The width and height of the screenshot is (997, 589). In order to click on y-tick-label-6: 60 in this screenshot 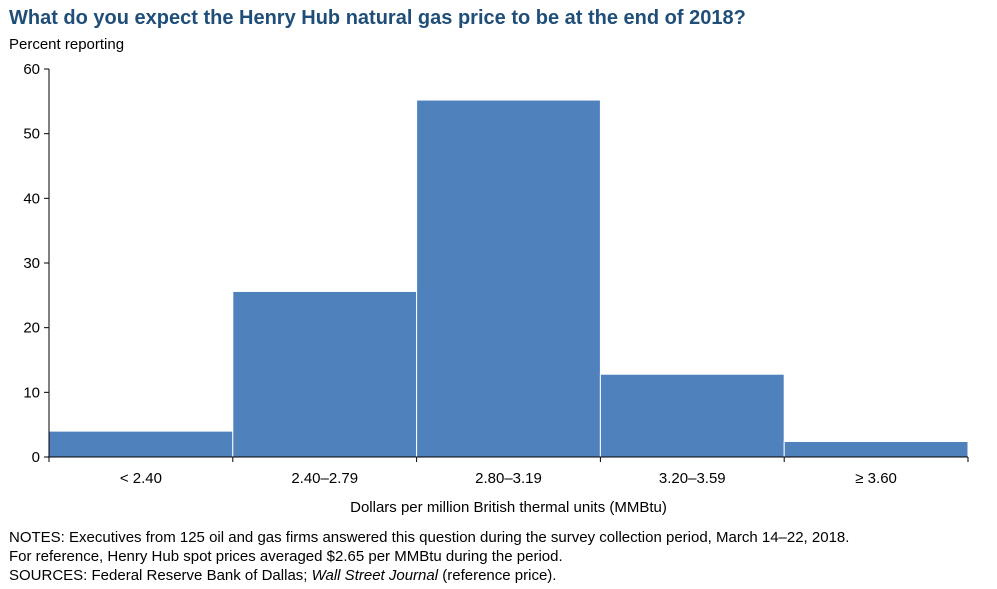, I will do `click(31, 69)`.